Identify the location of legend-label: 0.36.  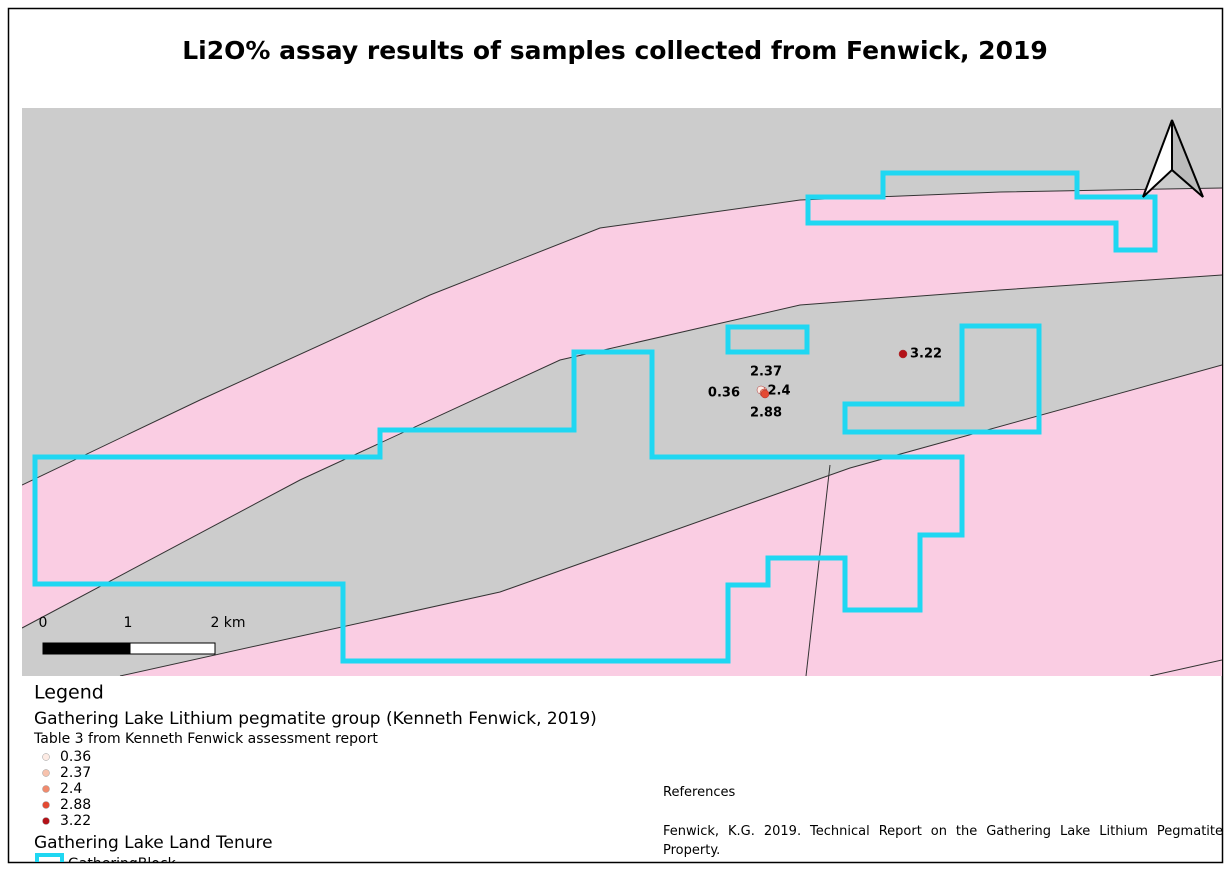
(75, 757).